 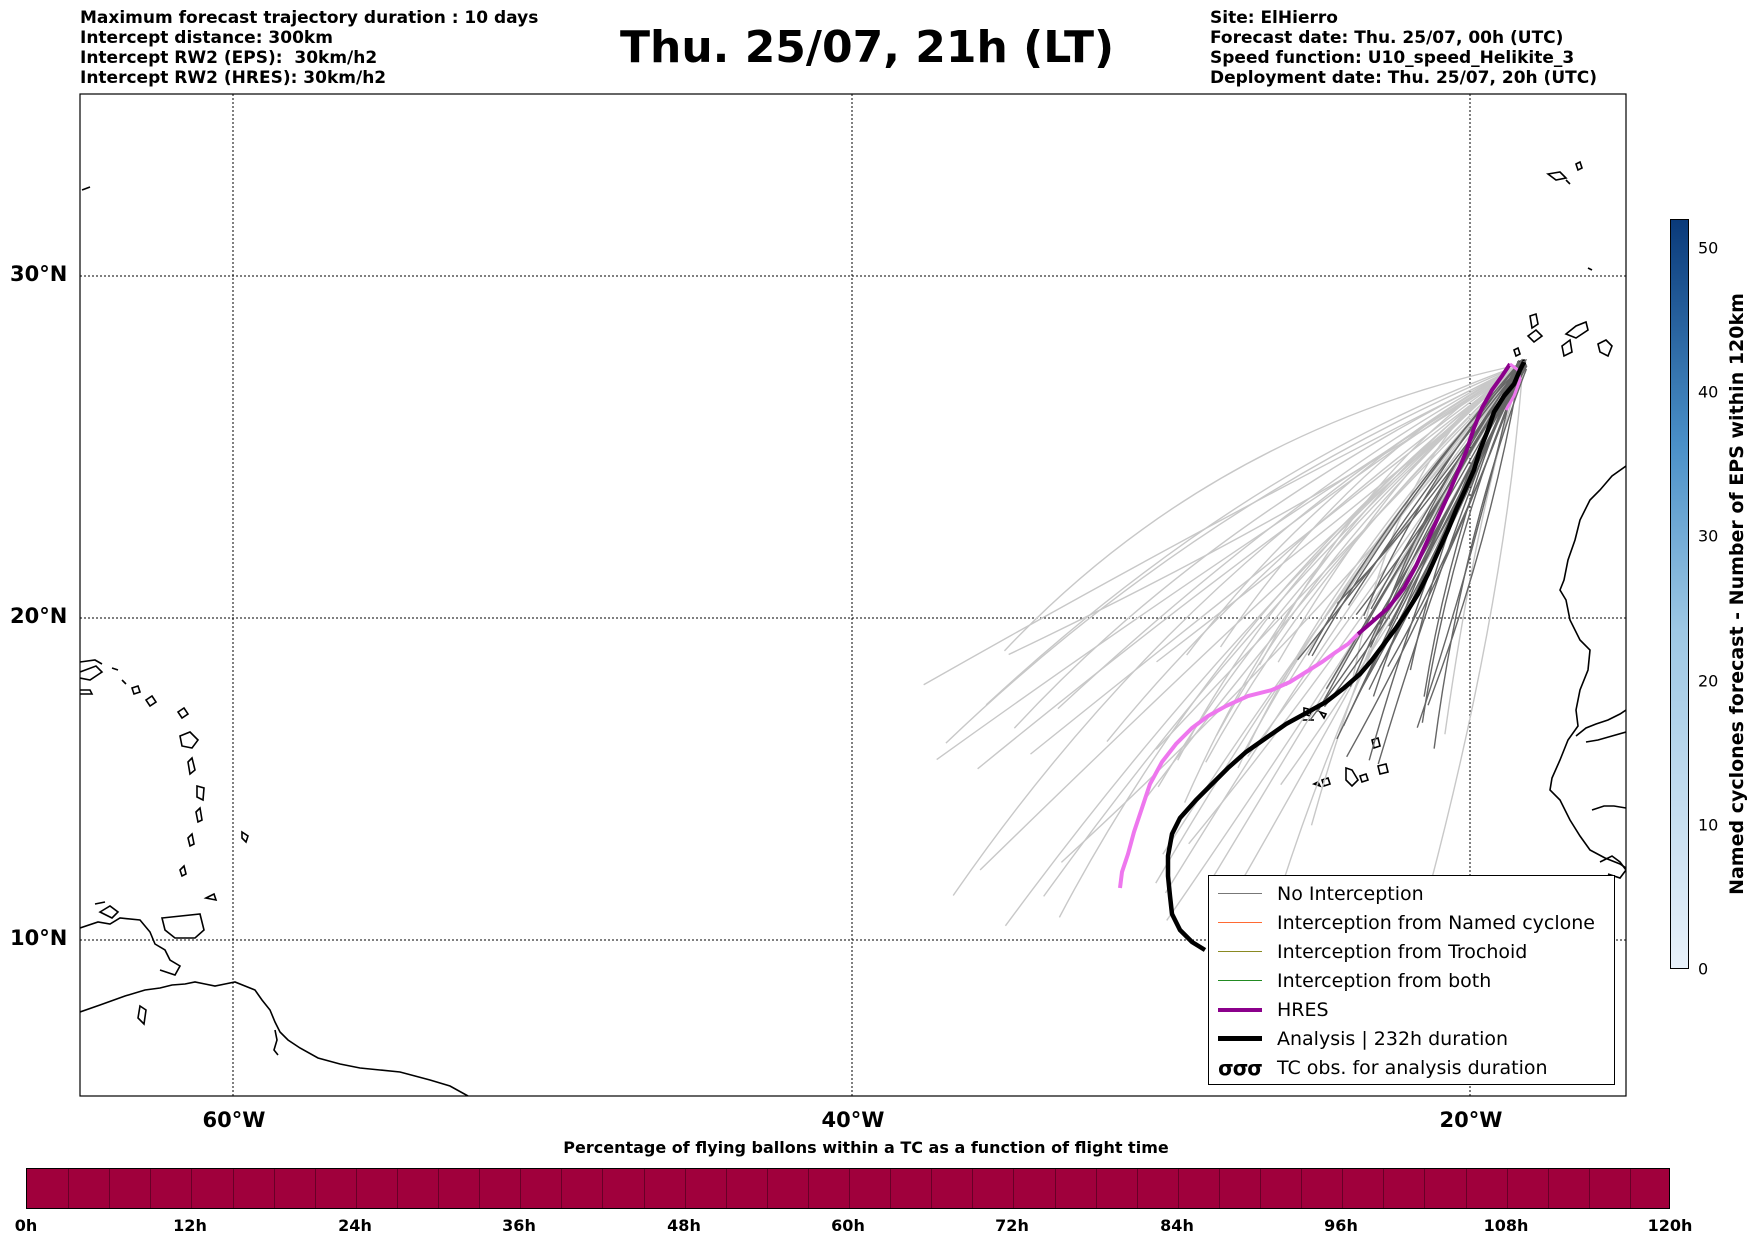 I want to click on coast-africa-detail, so click(x=1600, y=723).